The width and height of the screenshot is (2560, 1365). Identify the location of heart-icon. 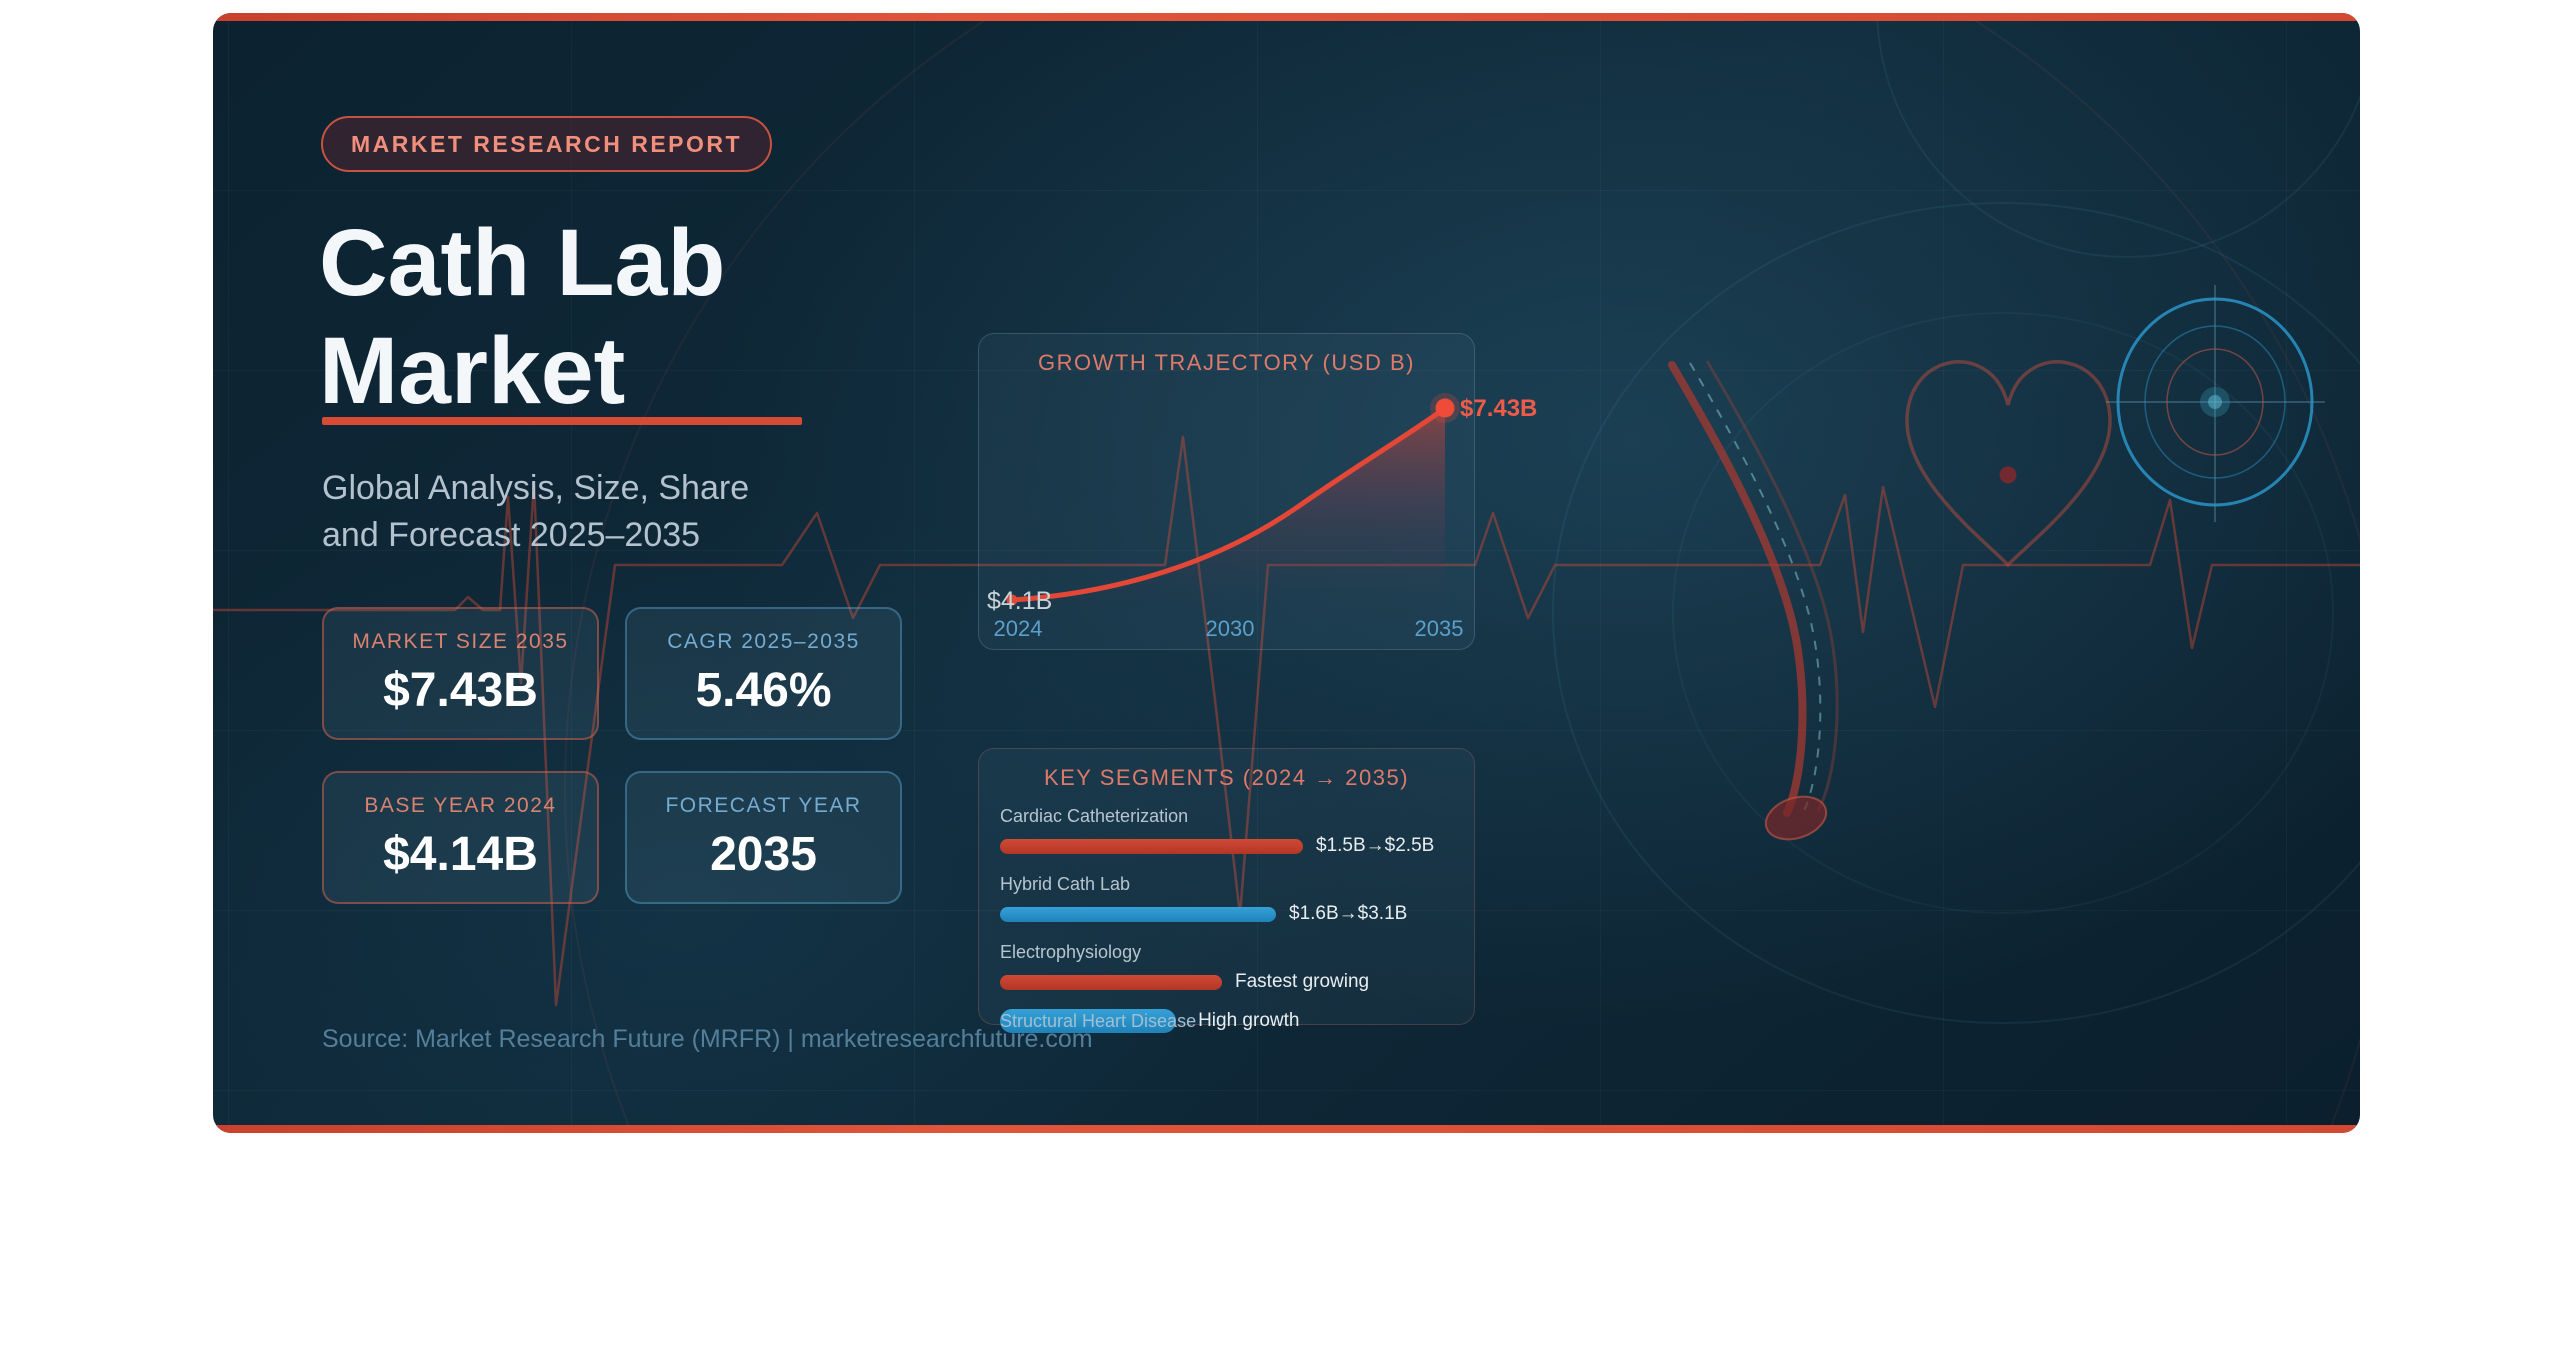
(2008, 464).